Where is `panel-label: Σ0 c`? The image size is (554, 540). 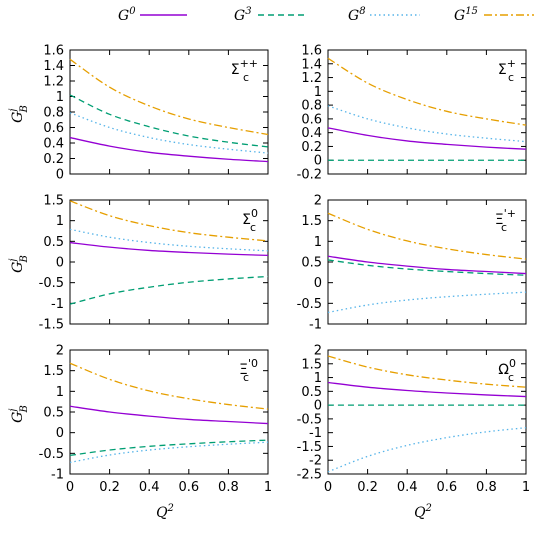 panel-label: Σ0 c is located at coordinates (250, 220).